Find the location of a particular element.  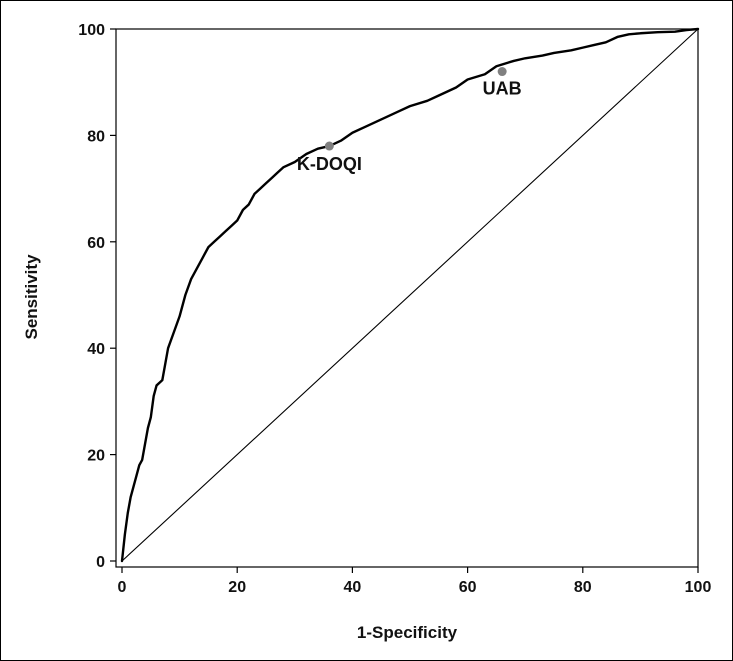

x-tick-label: 80 is located at coordinates (583, 587).